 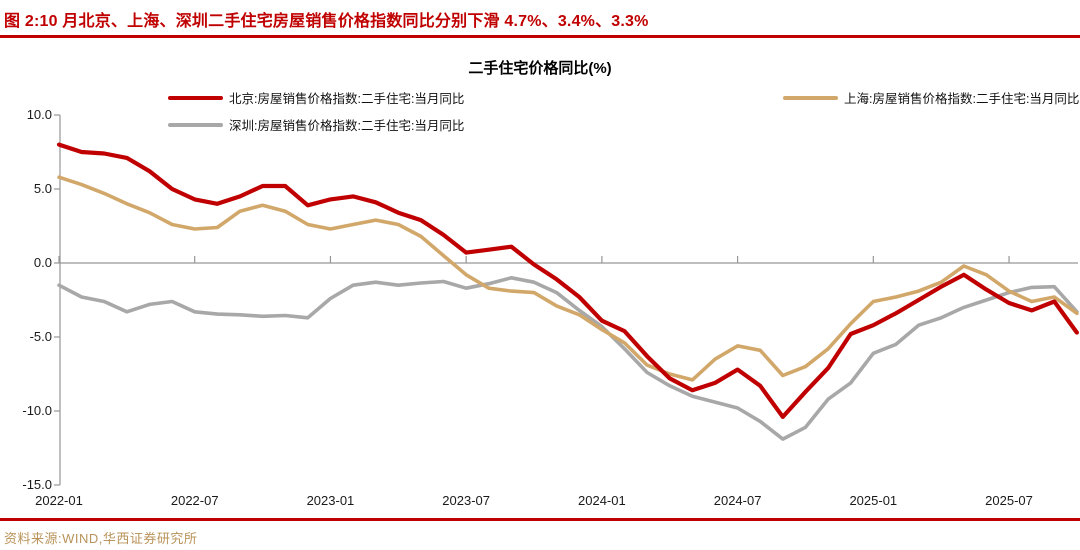 What do you see at coordinates (873, 500) in the screenshot?
I see `x-axis-label: 2025-01` at bounding box center [873, 500].